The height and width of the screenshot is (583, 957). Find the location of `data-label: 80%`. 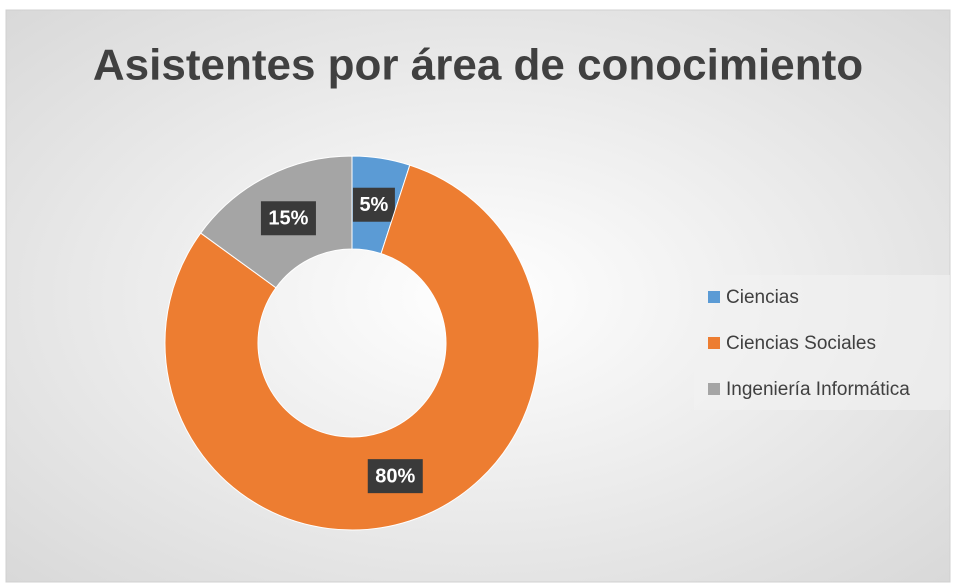

data-label: 80% is located at coordinates (395, 476).